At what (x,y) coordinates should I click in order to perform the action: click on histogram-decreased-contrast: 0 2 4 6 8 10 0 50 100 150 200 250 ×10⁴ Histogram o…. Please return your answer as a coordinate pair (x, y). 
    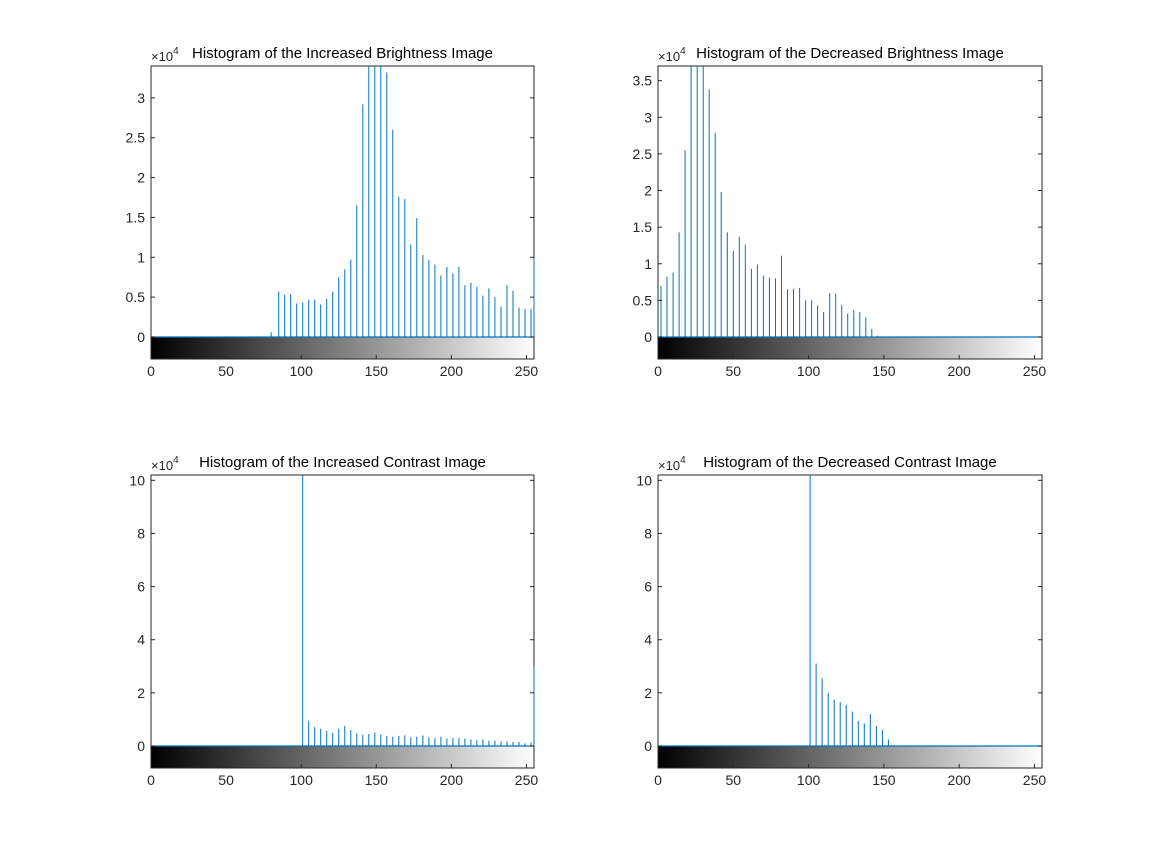
    Looking at the image, I should click on (841, 621).